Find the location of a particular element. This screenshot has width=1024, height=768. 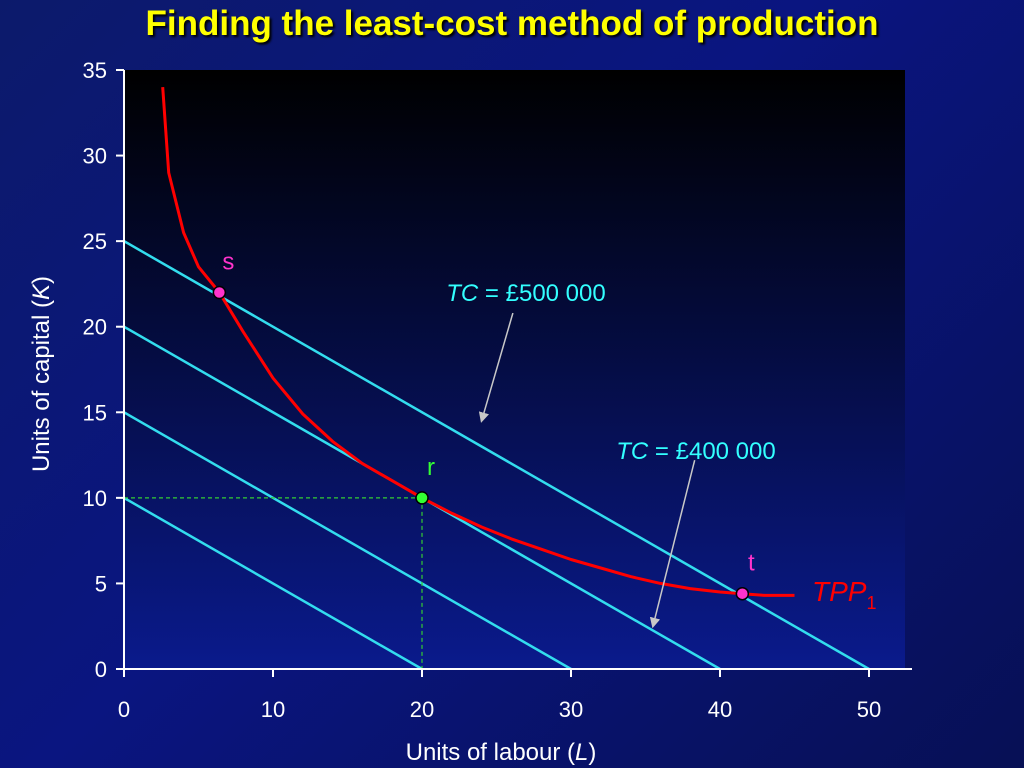

y-tick-label: 10 is located at coordinates (95, 498).